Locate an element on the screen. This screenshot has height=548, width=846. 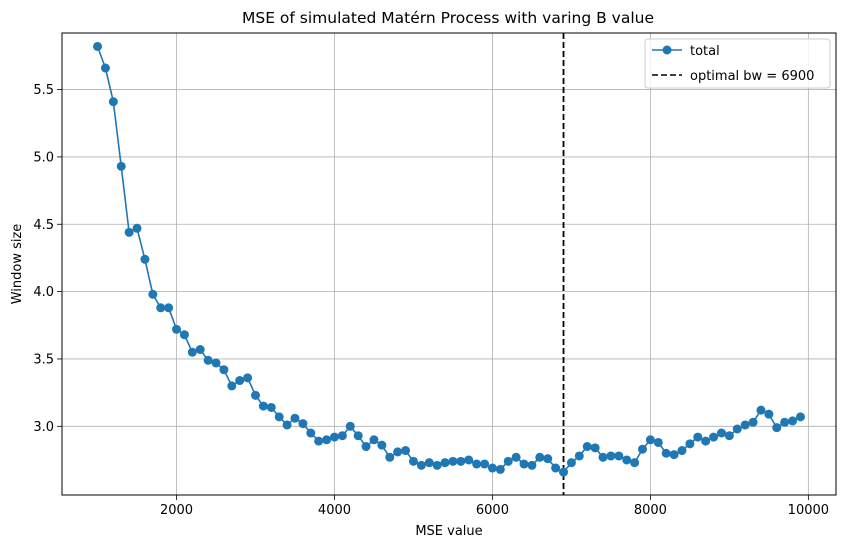
legend-total-label: total is located at coordinates (705, 51).